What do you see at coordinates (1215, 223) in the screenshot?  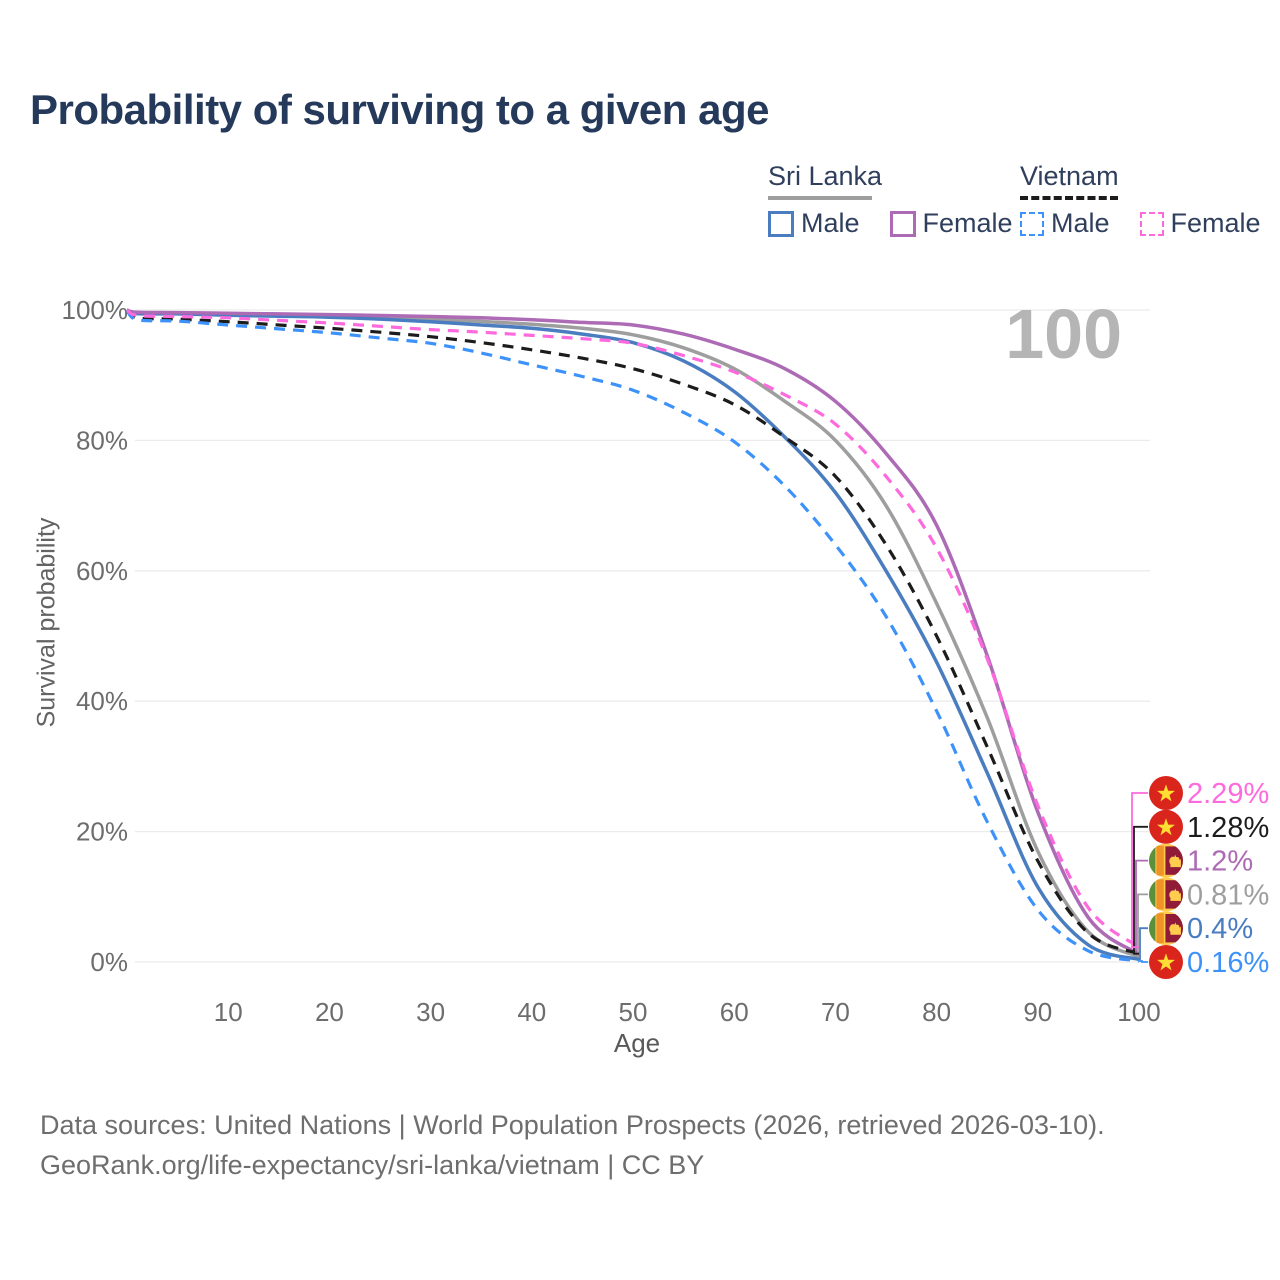 I see `legend-label-vietnam-female: Female` at bounding box center [1215, 223].